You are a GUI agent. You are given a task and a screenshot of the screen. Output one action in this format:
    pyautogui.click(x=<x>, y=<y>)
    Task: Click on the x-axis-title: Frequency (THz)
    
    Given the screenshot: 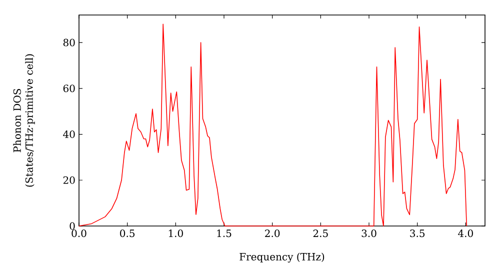 What is the action you would take?
    pyautogui.click(x=282, y=257)
    